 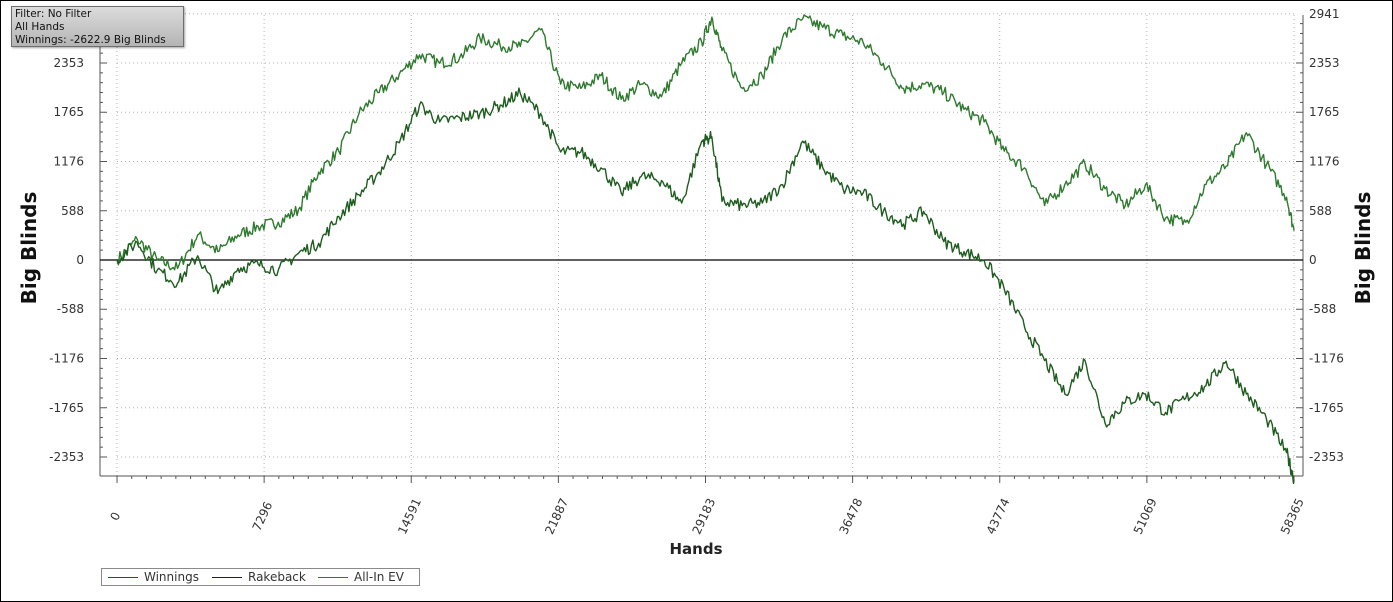 I want to click on x-tick-label: 43774, so click(x=998, y=516).